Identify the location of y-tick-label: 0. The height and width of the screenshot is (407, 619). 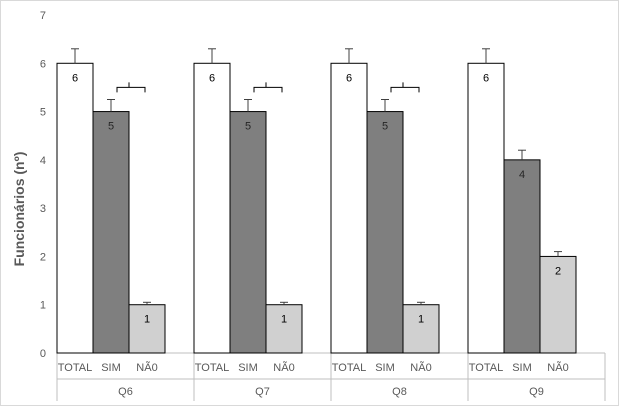
(43, 354).